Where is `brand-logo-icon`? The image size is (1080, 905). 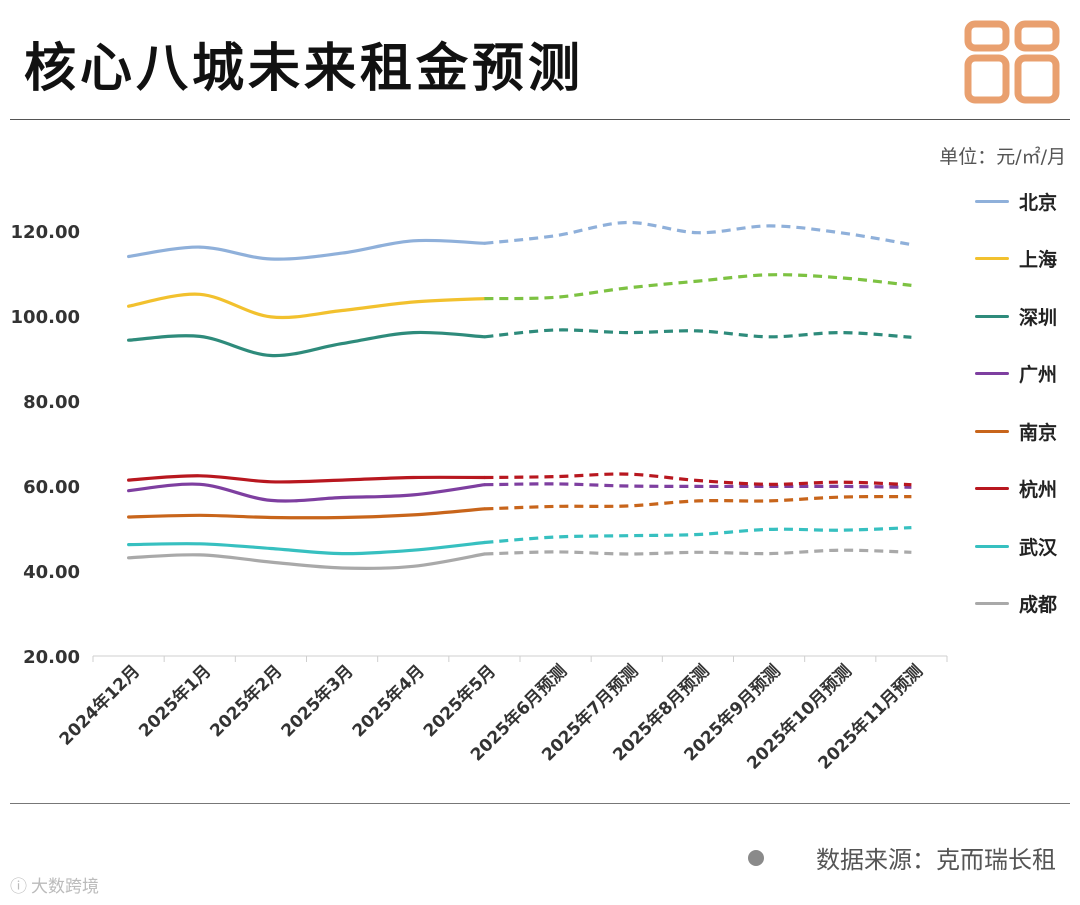
brand-logo-icon is located at coordinates (1012, 62).